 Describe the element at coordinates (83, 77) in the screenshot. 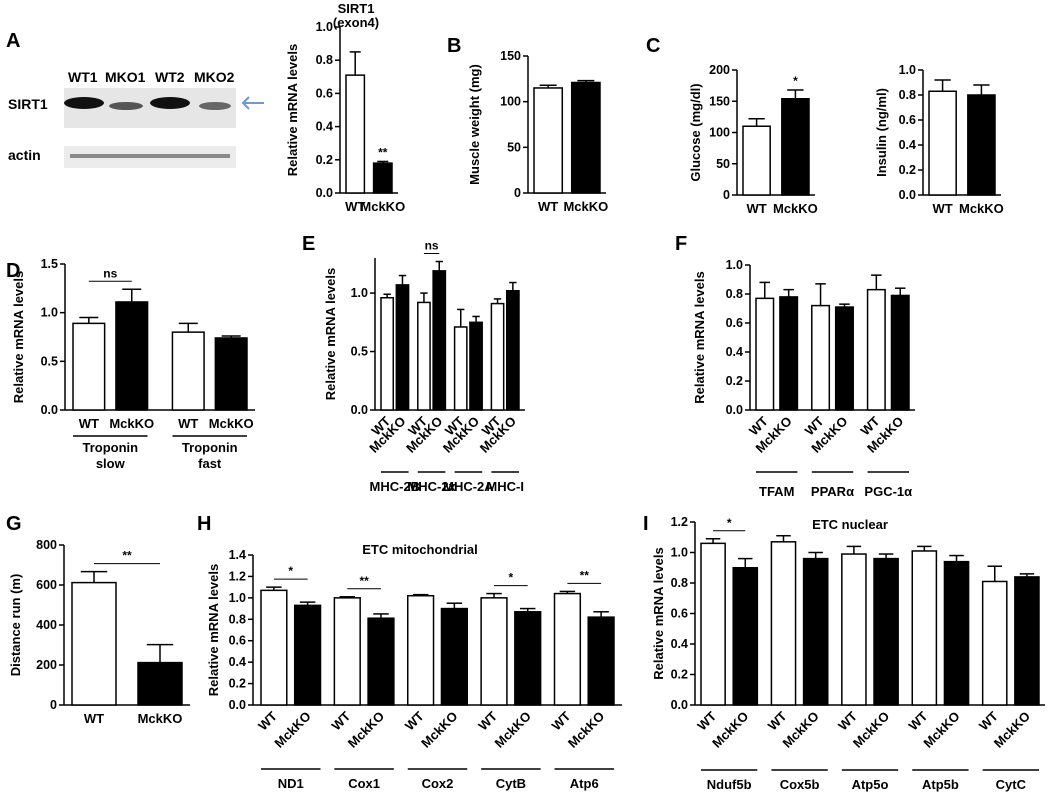

I see `lane-label: WT1` at that location.